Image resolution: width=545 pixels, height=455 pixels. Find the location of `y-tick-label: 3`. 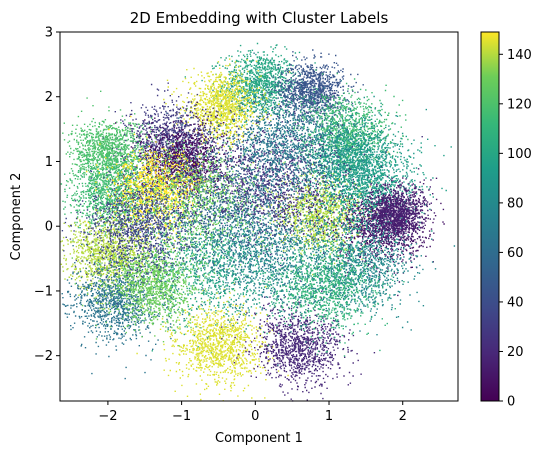

y-tick-label: 3 is located at coordinates (49, 33).